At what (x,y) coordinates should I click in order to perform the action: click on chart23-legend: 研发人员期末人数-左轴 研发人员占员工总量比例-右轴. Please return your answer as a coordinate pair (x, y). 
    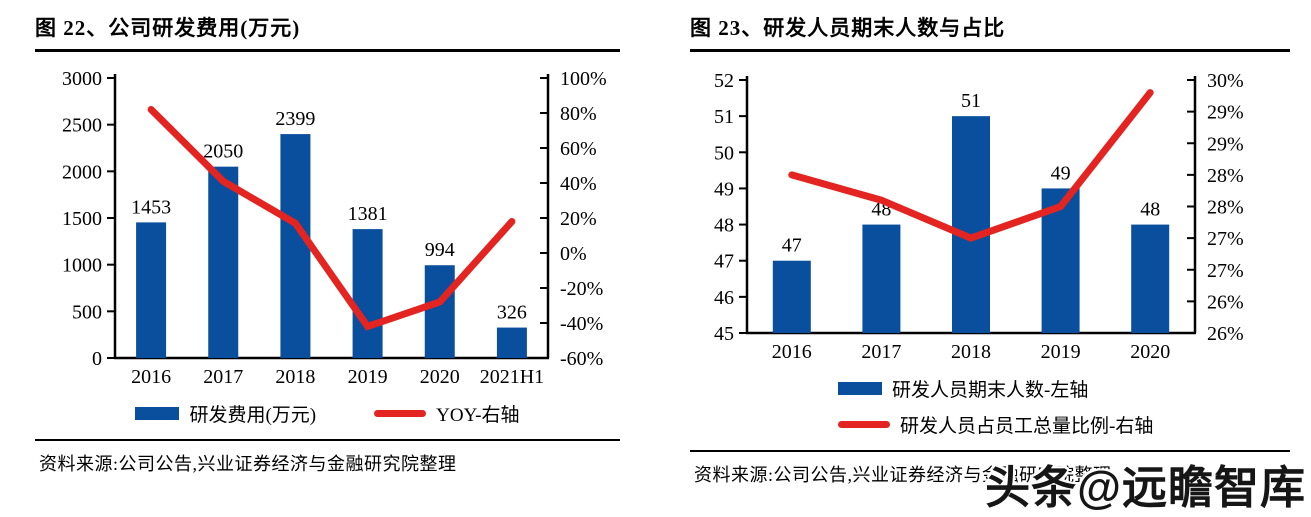
    Looking at the image, I should click on (990, 406).